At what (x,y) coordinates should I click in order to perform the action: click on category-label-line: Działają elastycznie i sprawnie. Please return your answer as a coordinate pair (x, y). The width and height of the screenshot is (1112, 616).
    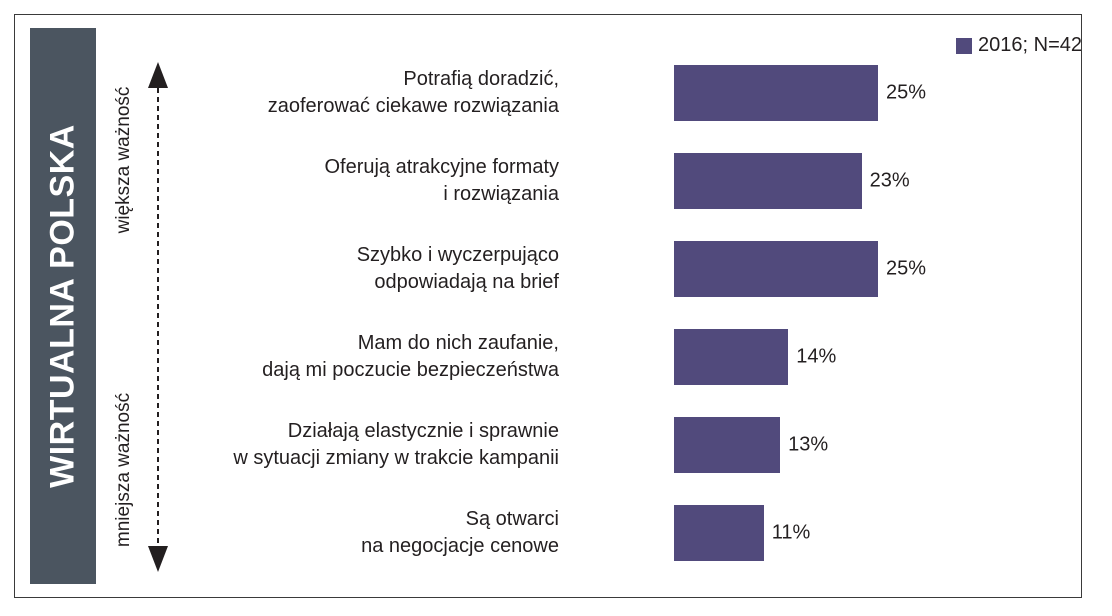
    Looking at the image, I should click on (423, 431).